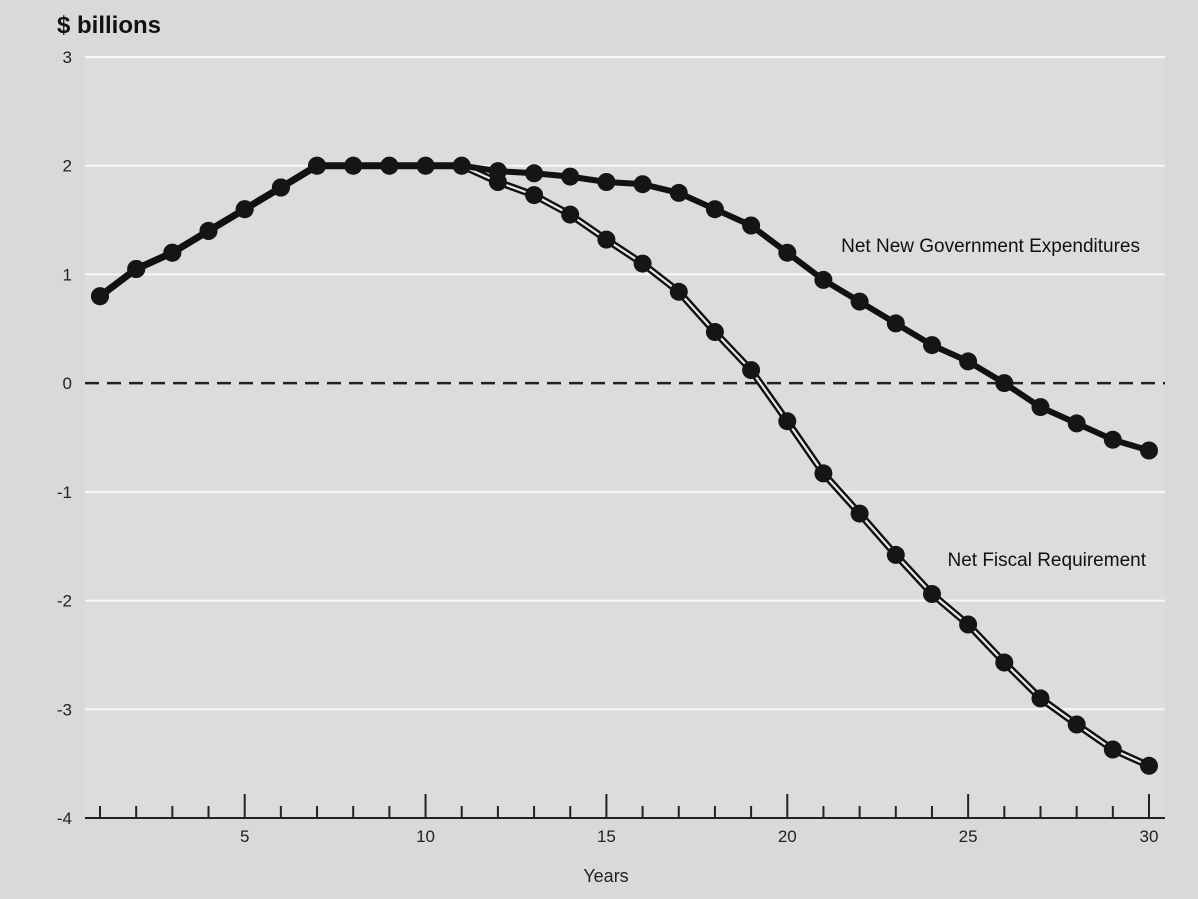 Image resolution: width=1198 pixels, height=899 pixels. I want to click on y-tick-label: -1, so click(64, 492).